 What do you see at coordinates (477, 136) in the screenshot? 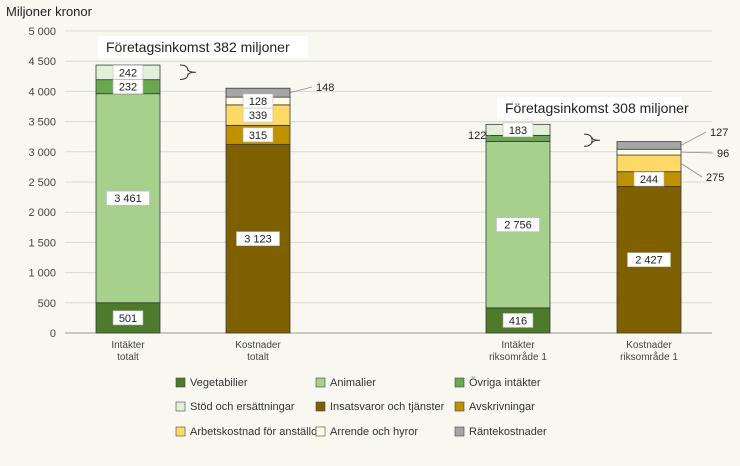
I see `callout-label: 122` at bounding box center [477, 136].